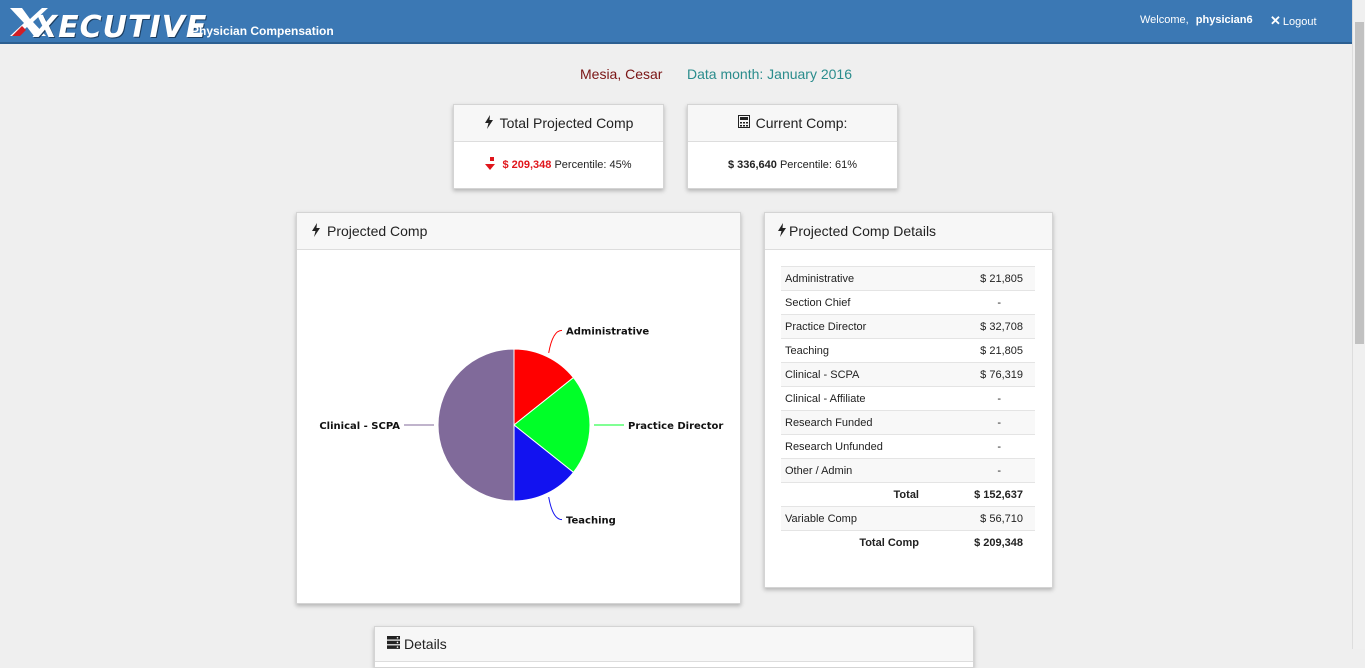 Image resolution: width=1365 pixels, height=668 pixels. Describe the element at coordinates (1275, 20) in the screenshot. I see `close-icon: ✕` at that location.